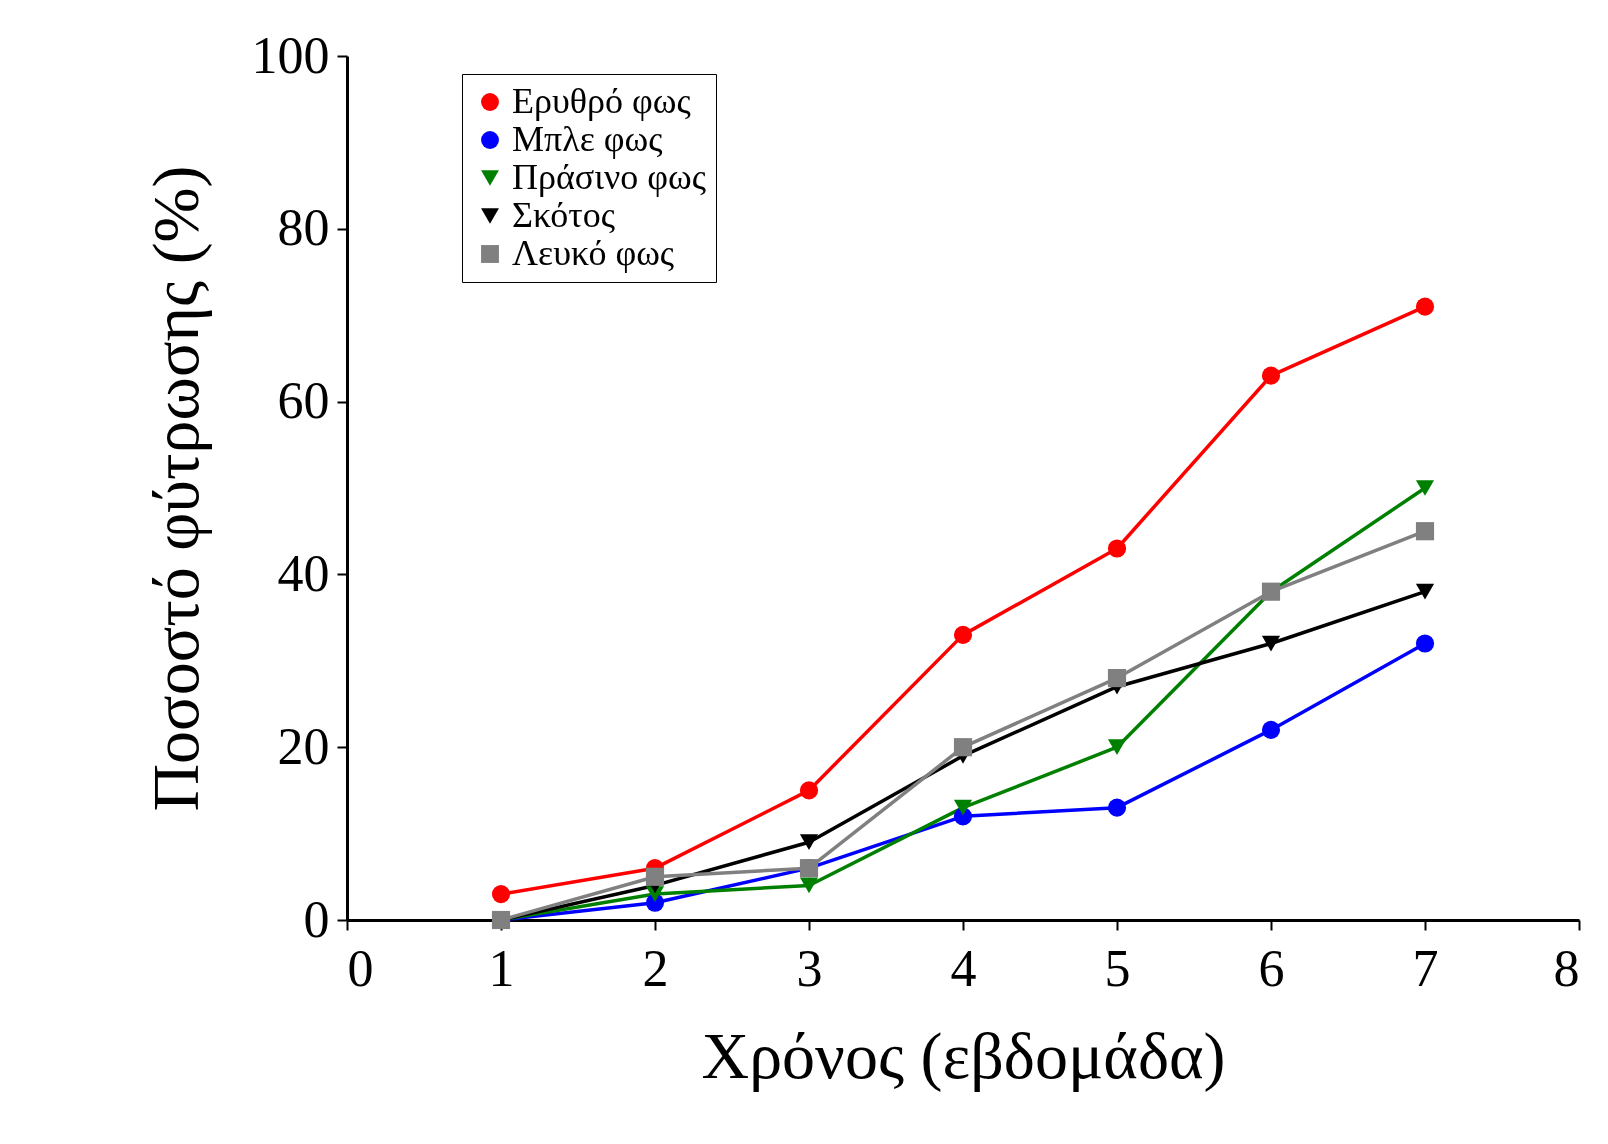 The image size is (1608, 1144). What do you see at coordinates (360, 968) in the screenshot?
I see `x-tick-label: 0` at bounding box center [360, 968].